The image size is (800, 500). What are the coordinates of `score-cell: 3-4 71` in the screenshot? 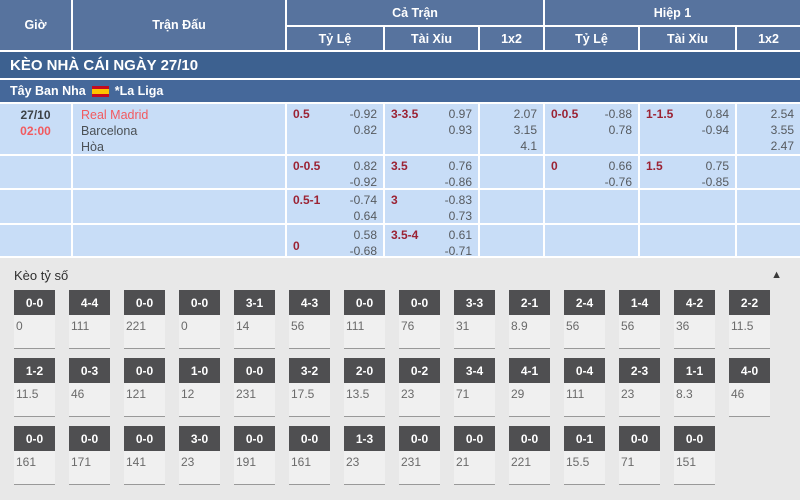 It's located at (474, 387).